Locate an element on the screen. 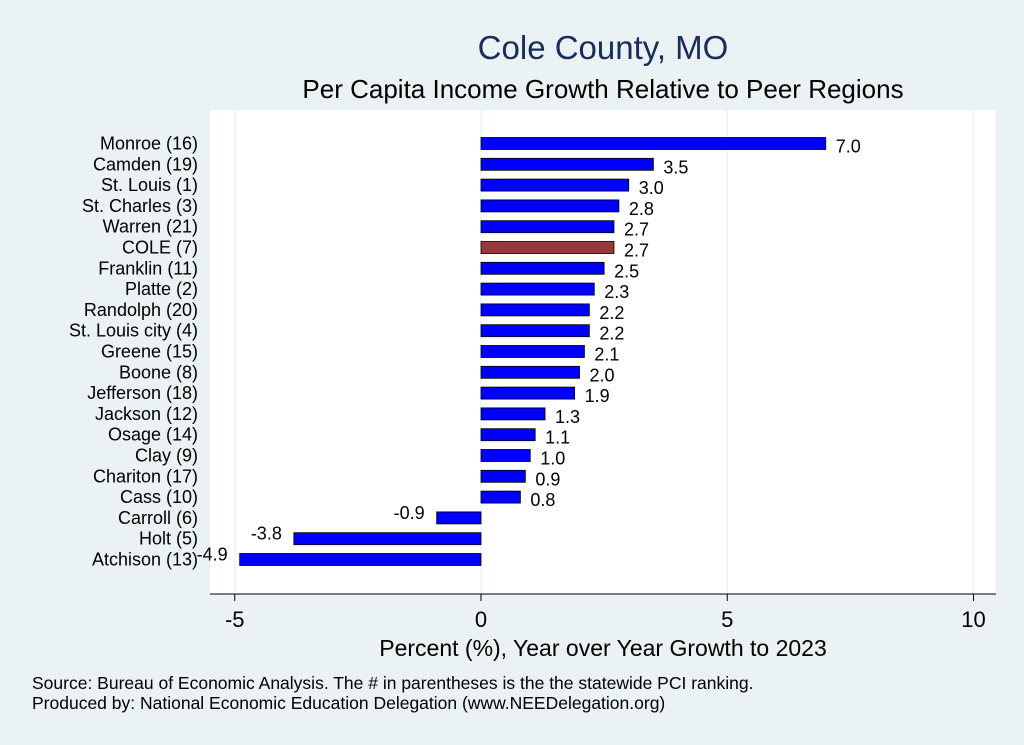  category-label: Warren (21) is located at coordinates (150, 227).